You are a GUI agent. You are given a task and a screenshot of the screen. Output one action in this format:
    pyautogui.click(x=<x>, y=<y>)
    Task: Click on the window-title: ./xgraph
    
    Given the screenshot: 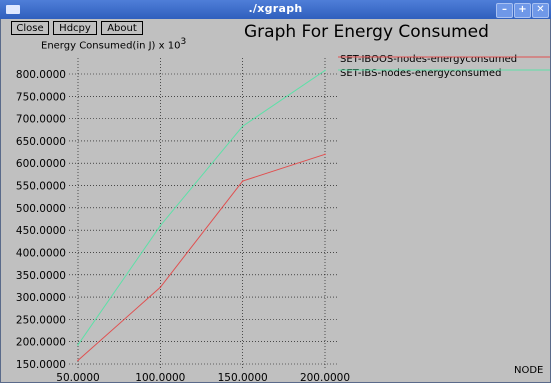 What is the action you would take?
    pyautogui.click(x=275, y=8)
    